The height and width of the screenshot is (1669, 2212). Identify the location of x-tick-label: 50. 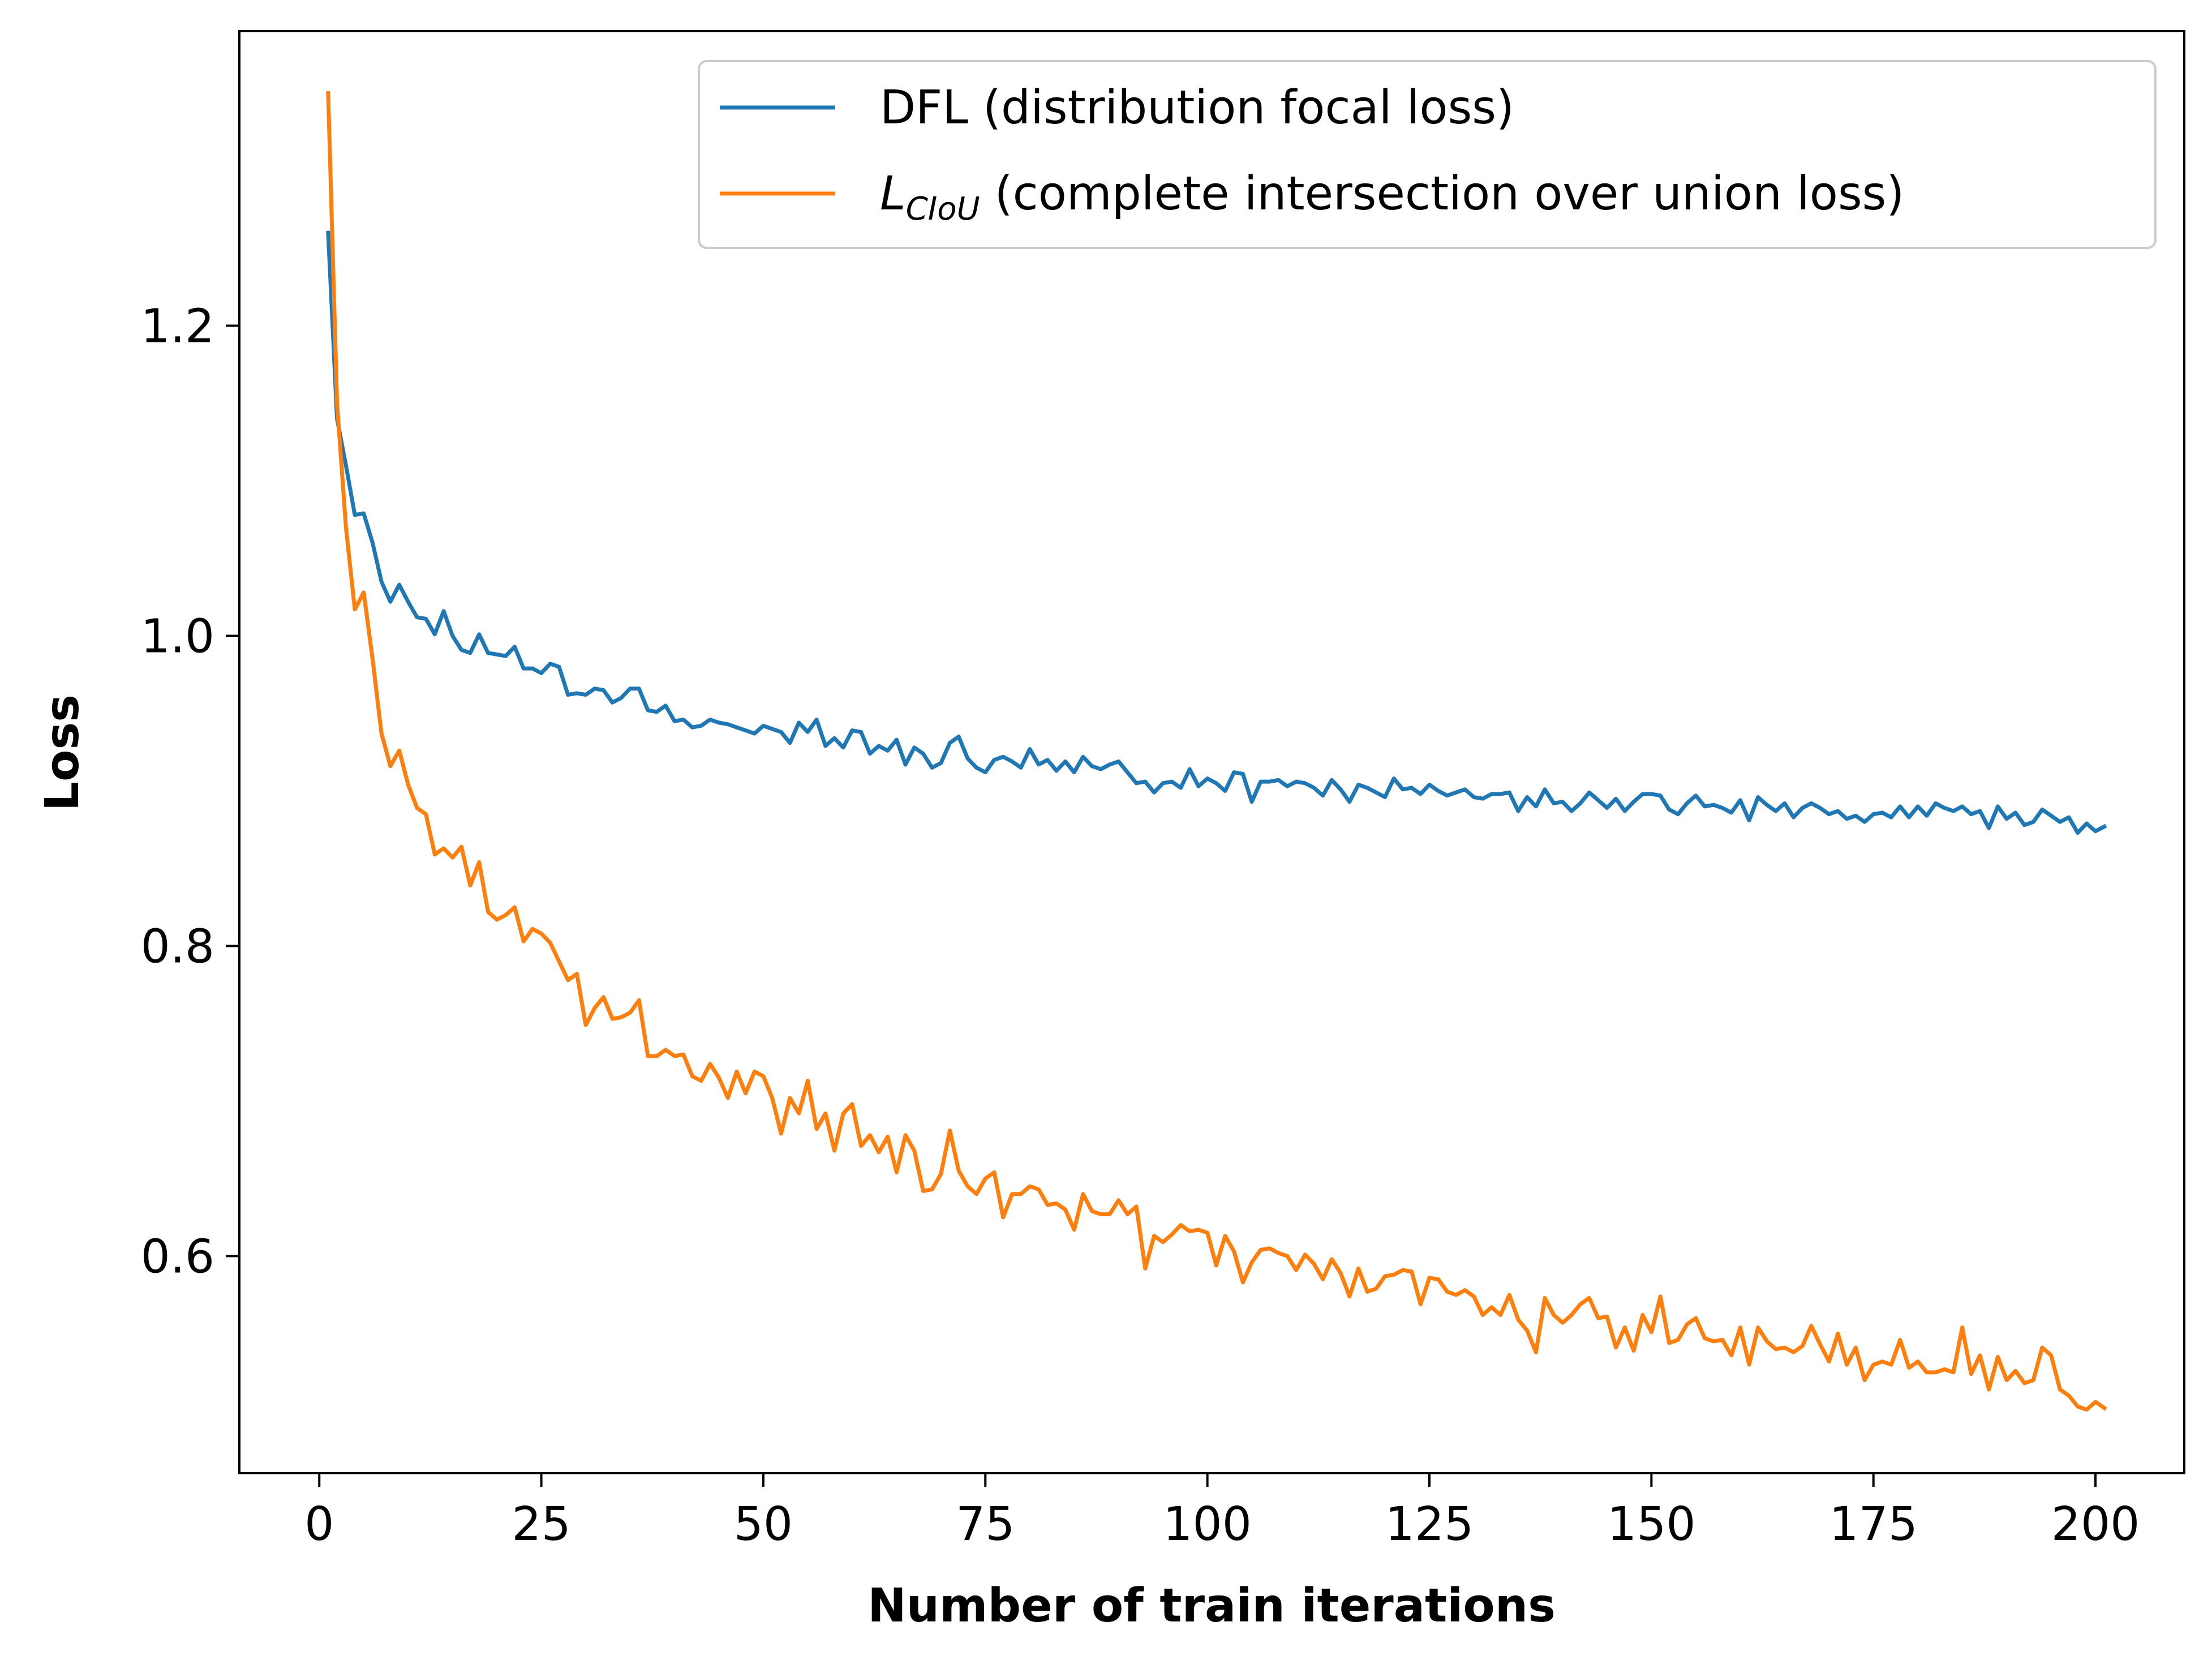
(763, 1524).